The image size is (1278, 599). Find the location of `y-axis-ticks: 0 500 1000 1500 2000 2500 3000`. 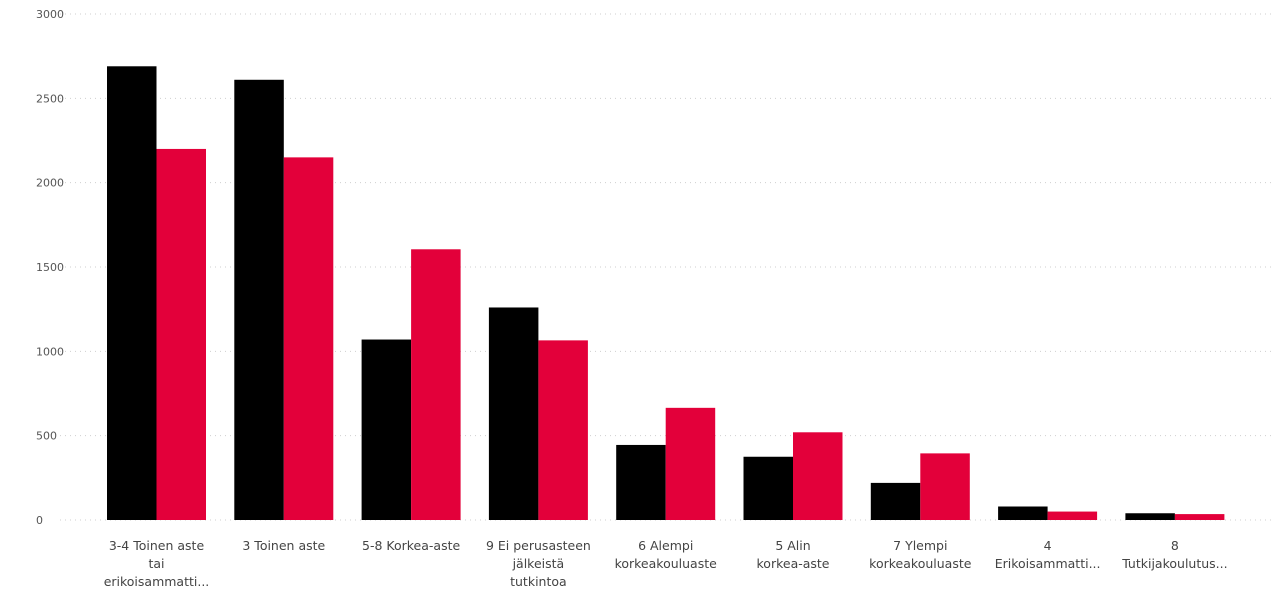

y-axis-ticks: 0 500 1000 1500 2000 2500 3000 is located at coordinates (50, 267).